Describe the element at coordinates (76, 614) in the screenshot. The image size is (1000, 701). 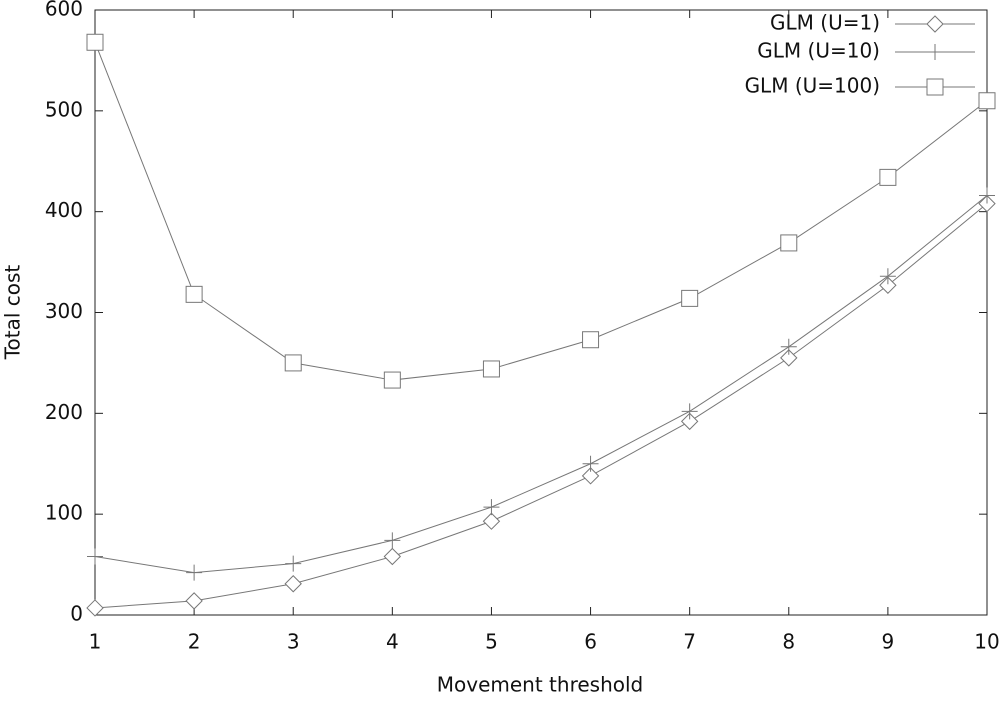
I see `y-tick-label: 0` at that location.